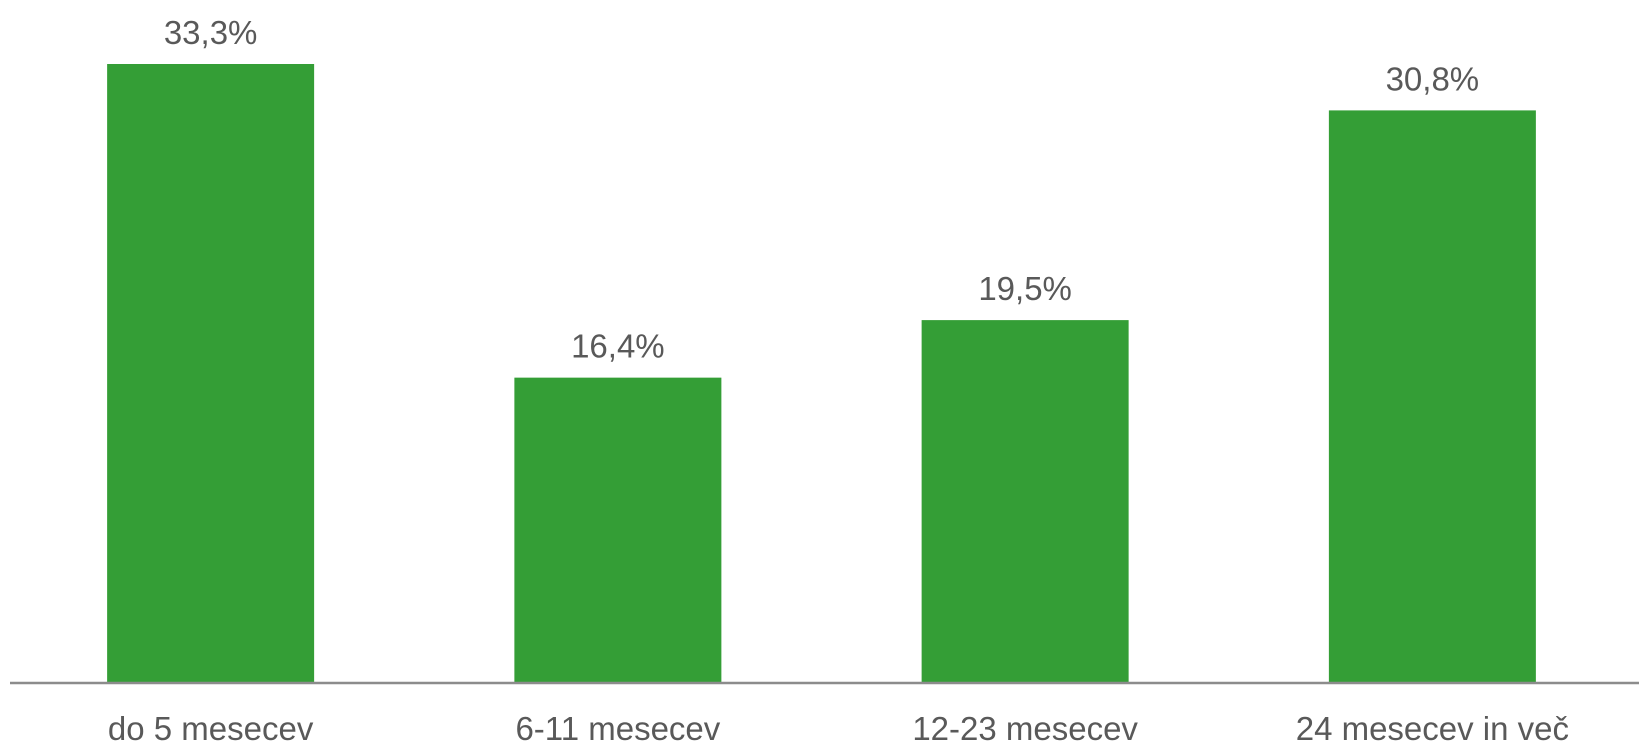  What do you see at coordinates (1025, 288) in the screenshot?
I see `data-label: 19,5%` at bounding box center [1025, 288].